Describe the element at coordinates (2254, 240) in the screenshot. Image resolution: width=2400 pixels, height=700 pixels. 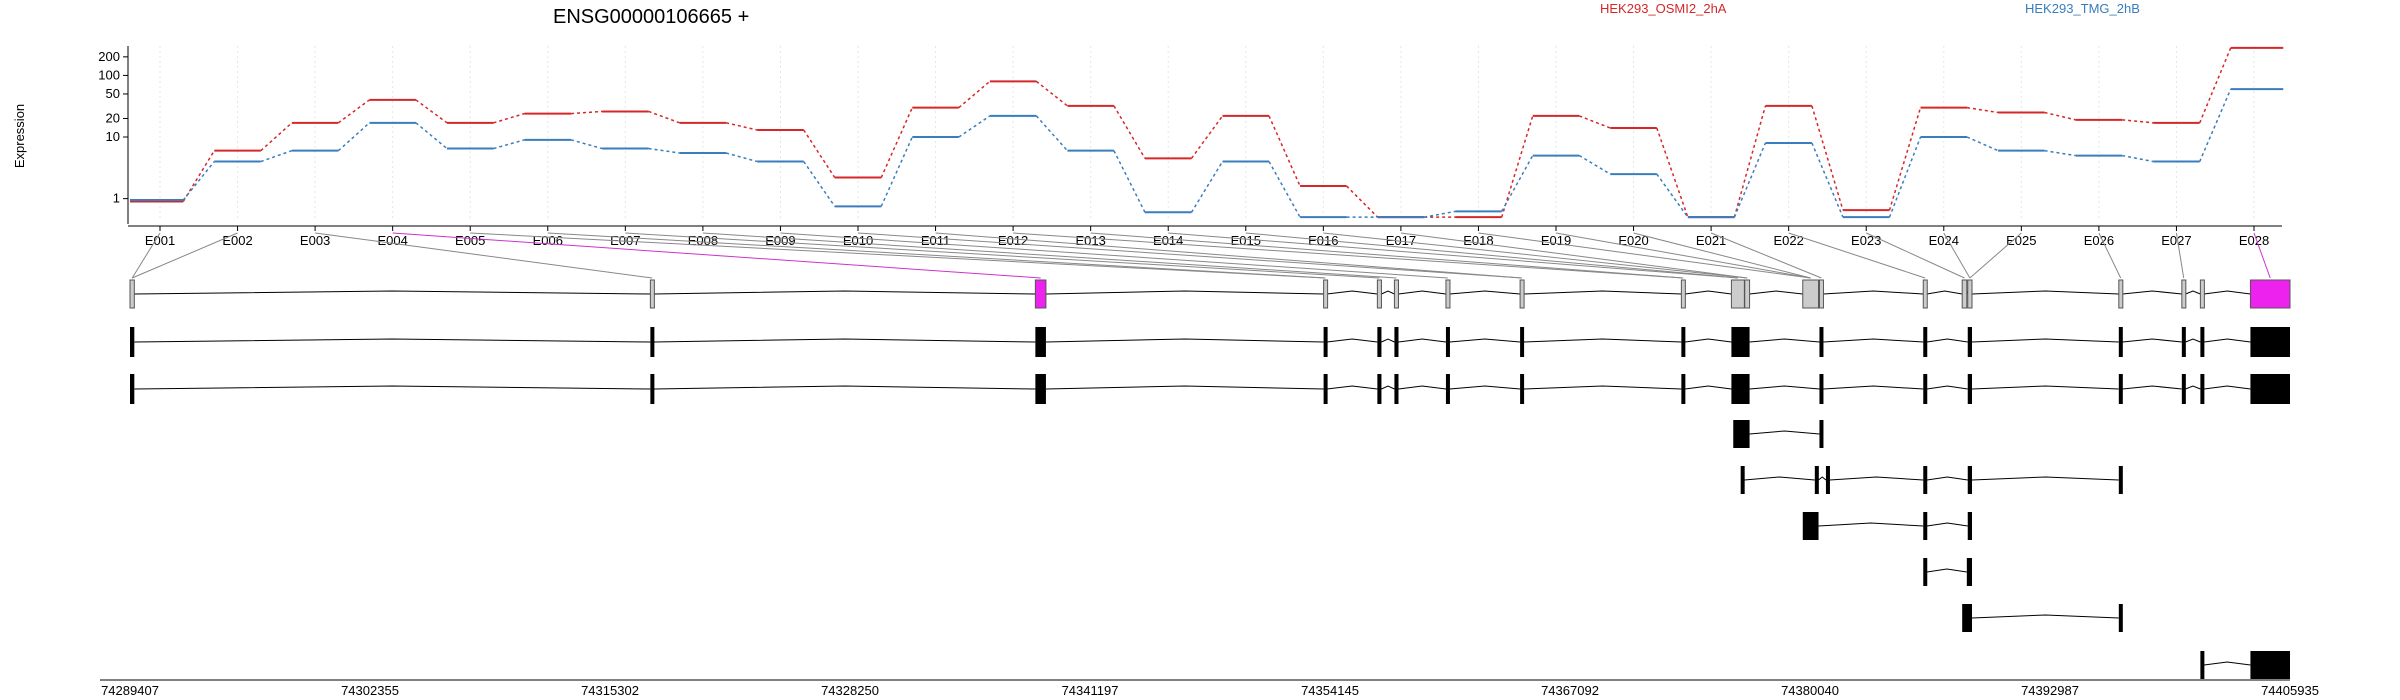
I see `exon-tick-label: E028` at that location.